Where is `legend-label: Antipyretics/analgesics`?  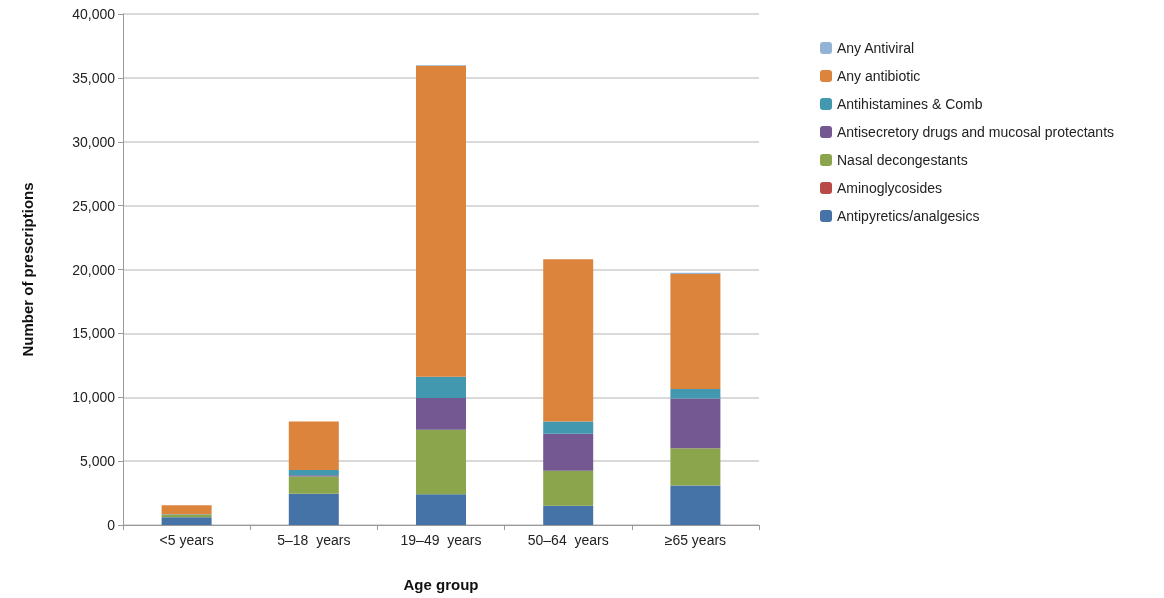
legend-label: Antipyretics/analgesics is located at coordinates (908, 216).